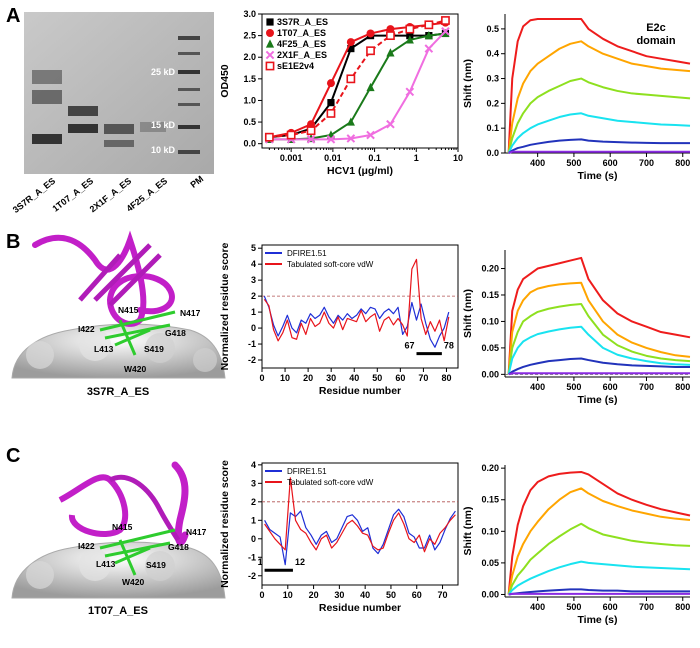  What do you see at coordinates (333, 158) in the screenshot?
I see `x-tick-label: 0.01` at bounding box center [333, 158].